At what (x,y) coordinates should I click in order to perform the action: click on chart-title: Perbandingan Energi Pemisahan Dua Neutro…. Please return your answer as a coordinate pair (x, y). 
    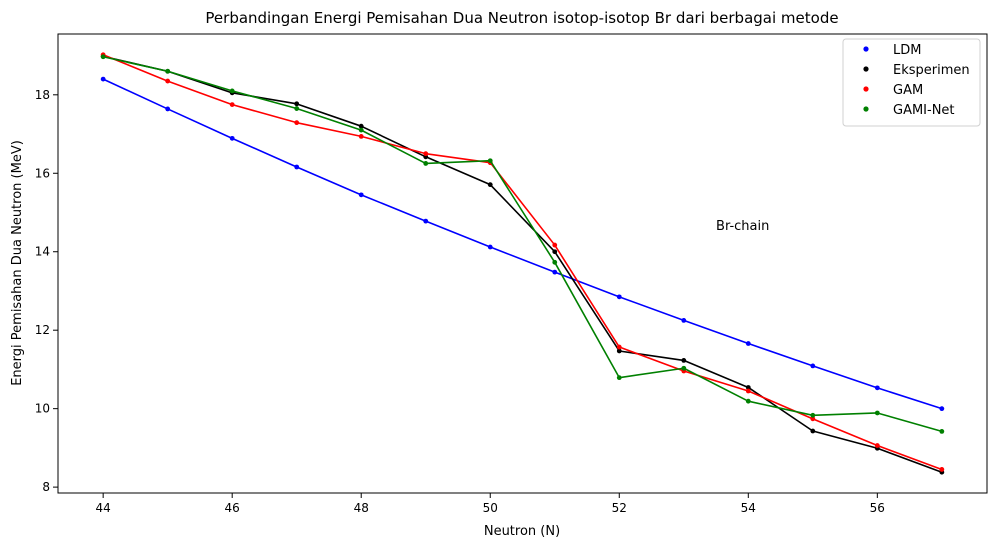
    Looking at the image, I should click on (521, 18).